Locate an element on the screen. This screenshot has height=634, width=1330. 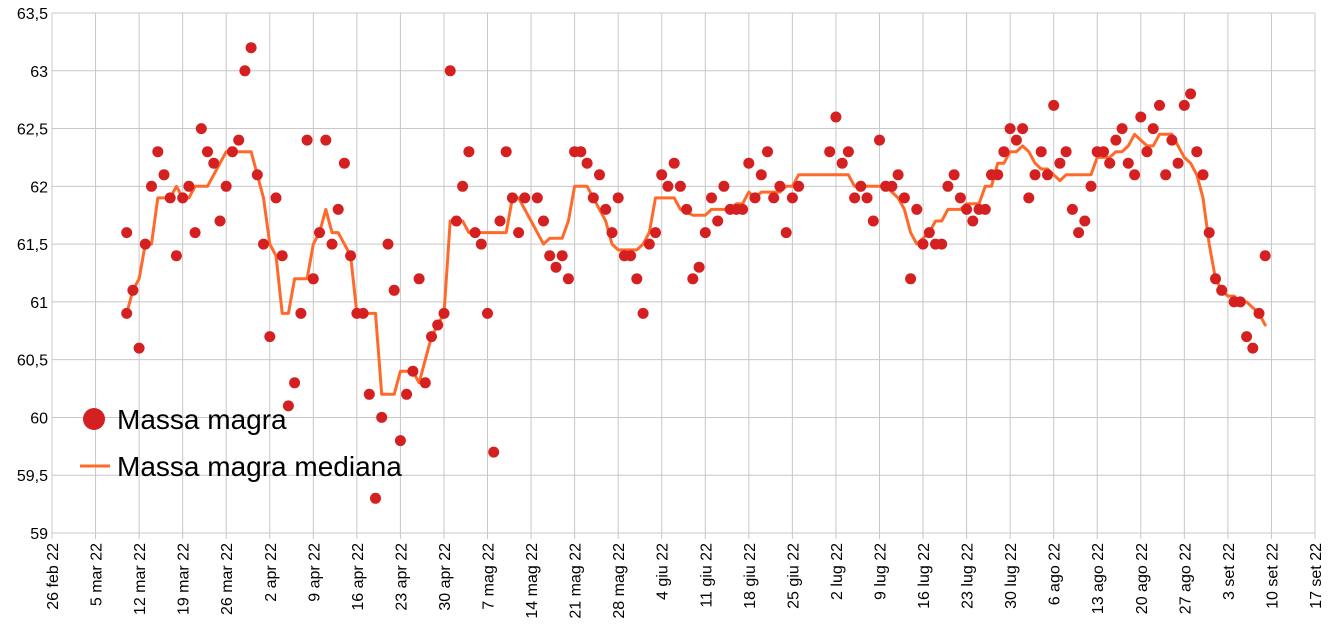
x-tick-label: 7 mag 22 is located at coordinates (489, 576).